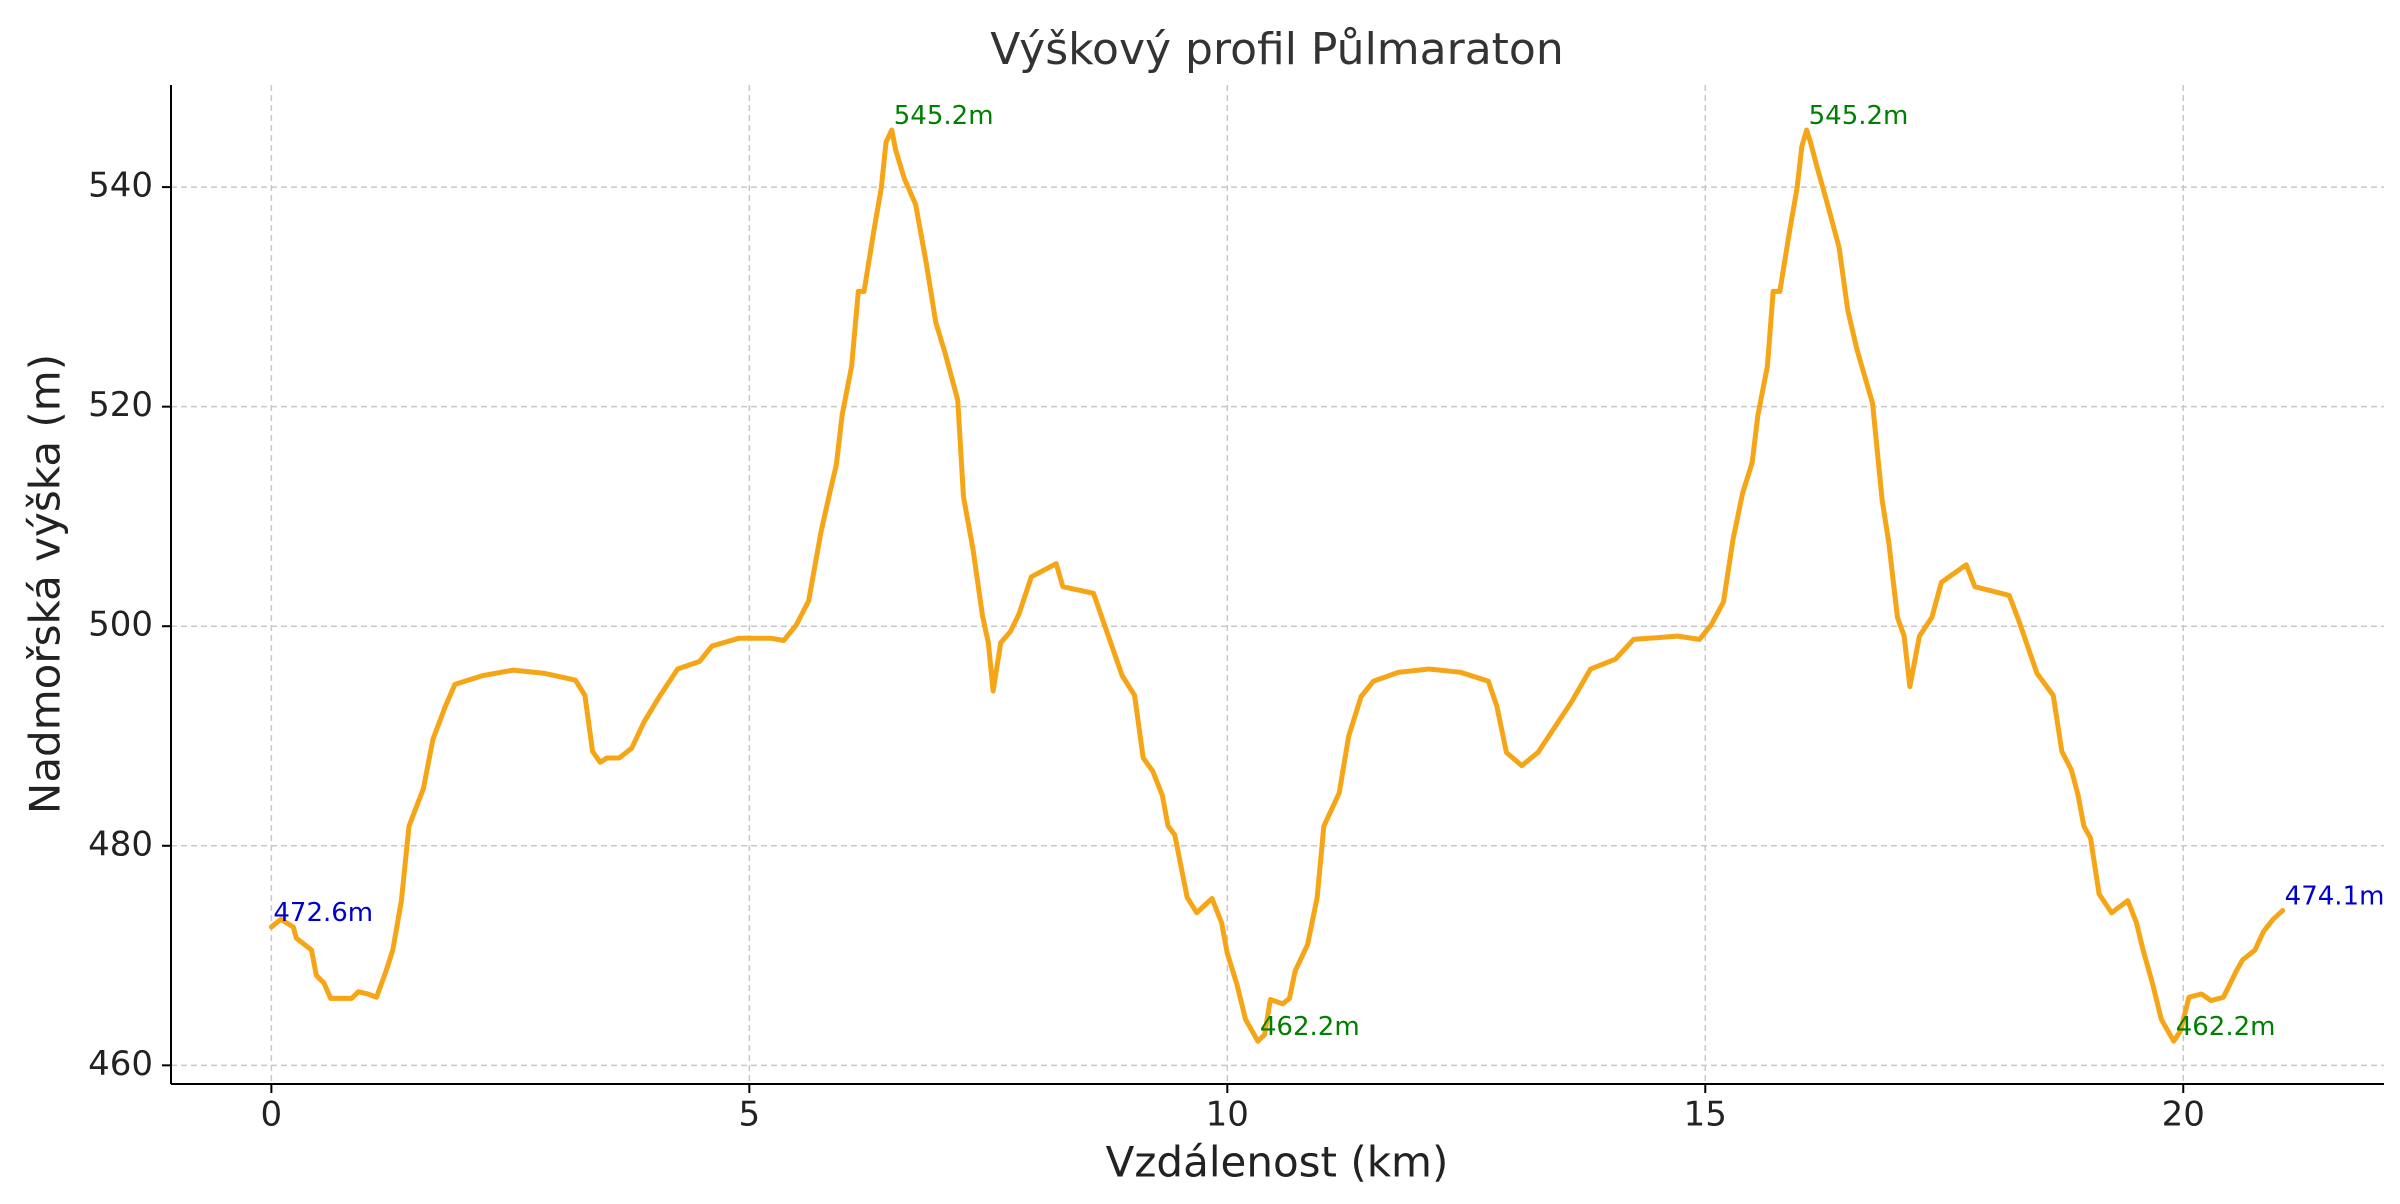 Image resolution: width=2400 pixels, height=1204 pixels. I want to click on y-tick-label: 480, so click(120, 844).